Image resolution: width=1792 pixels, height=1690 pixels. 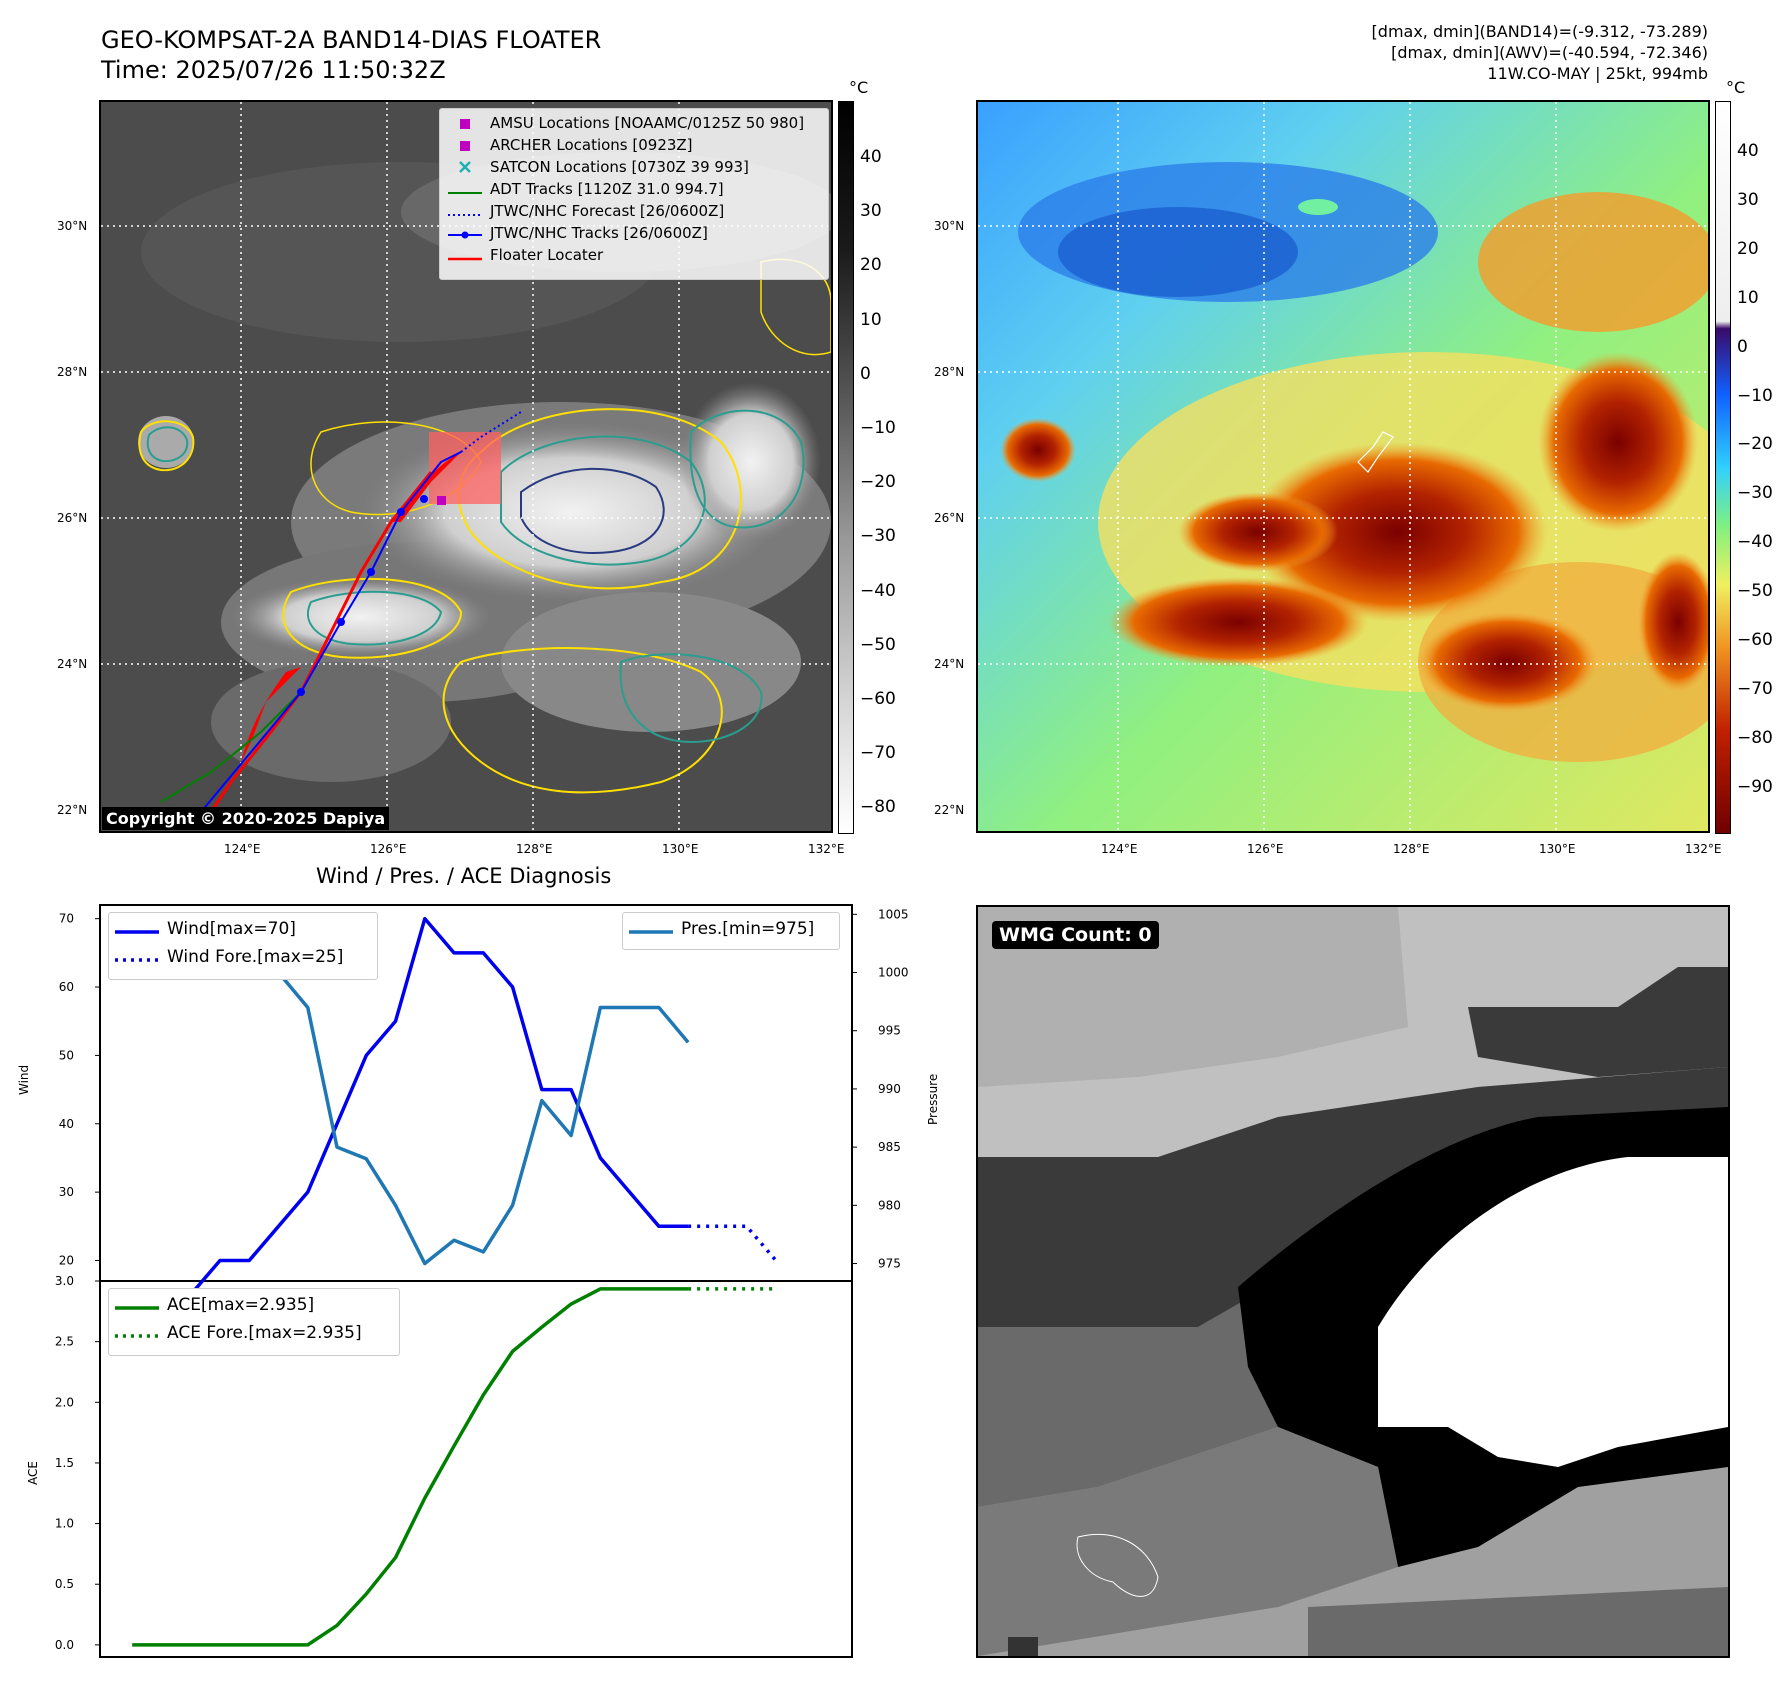 I want to click on colorbar-right-tick: −20, so click(x=1755, y=444).